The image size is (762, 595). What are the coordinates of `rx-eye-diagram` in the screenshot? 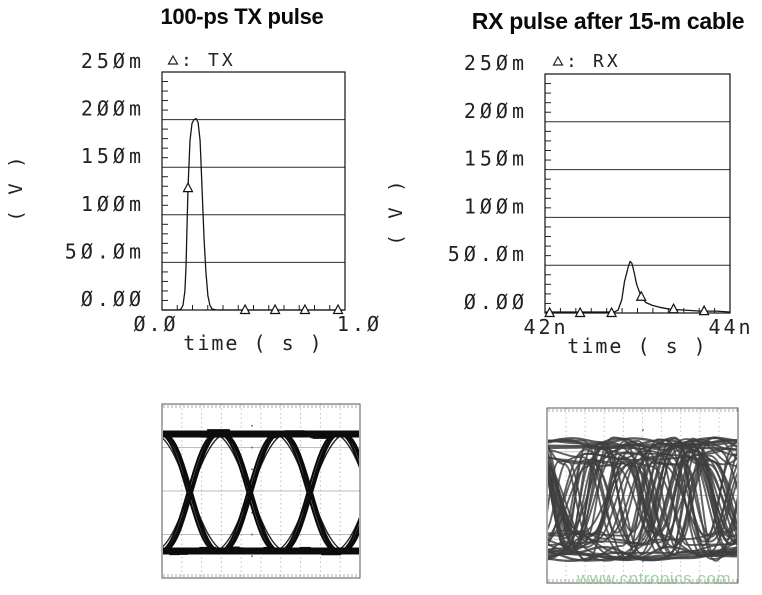 It's located at (642, 495).